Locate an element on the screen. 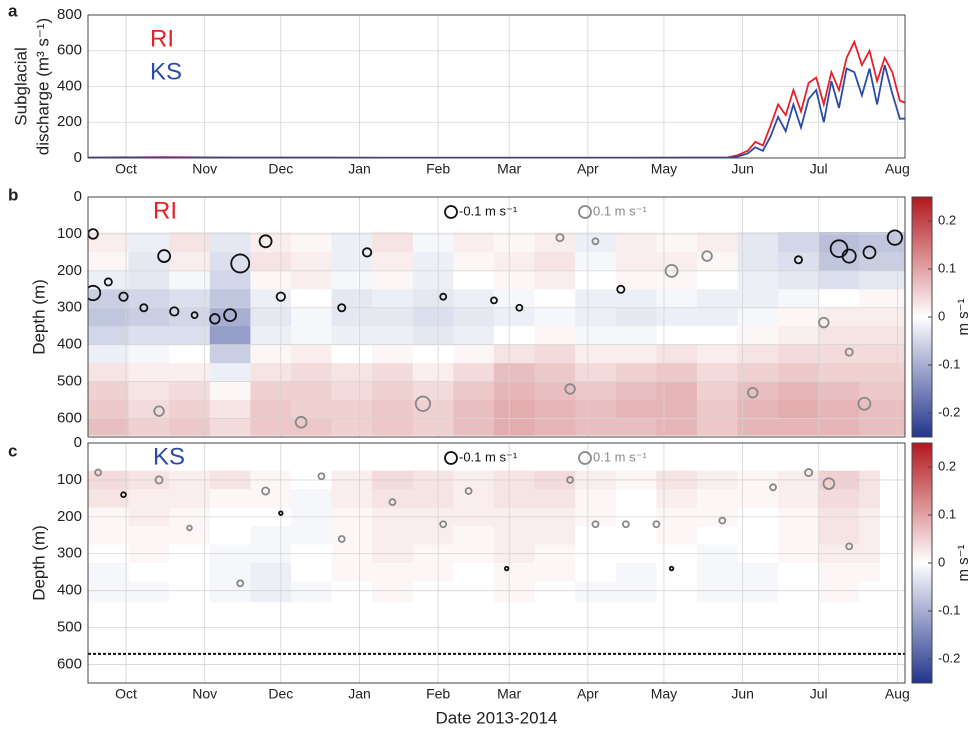 This screenshot has width=976, height=735. x-tick-label: Apr is located at coordinates (588, 169).